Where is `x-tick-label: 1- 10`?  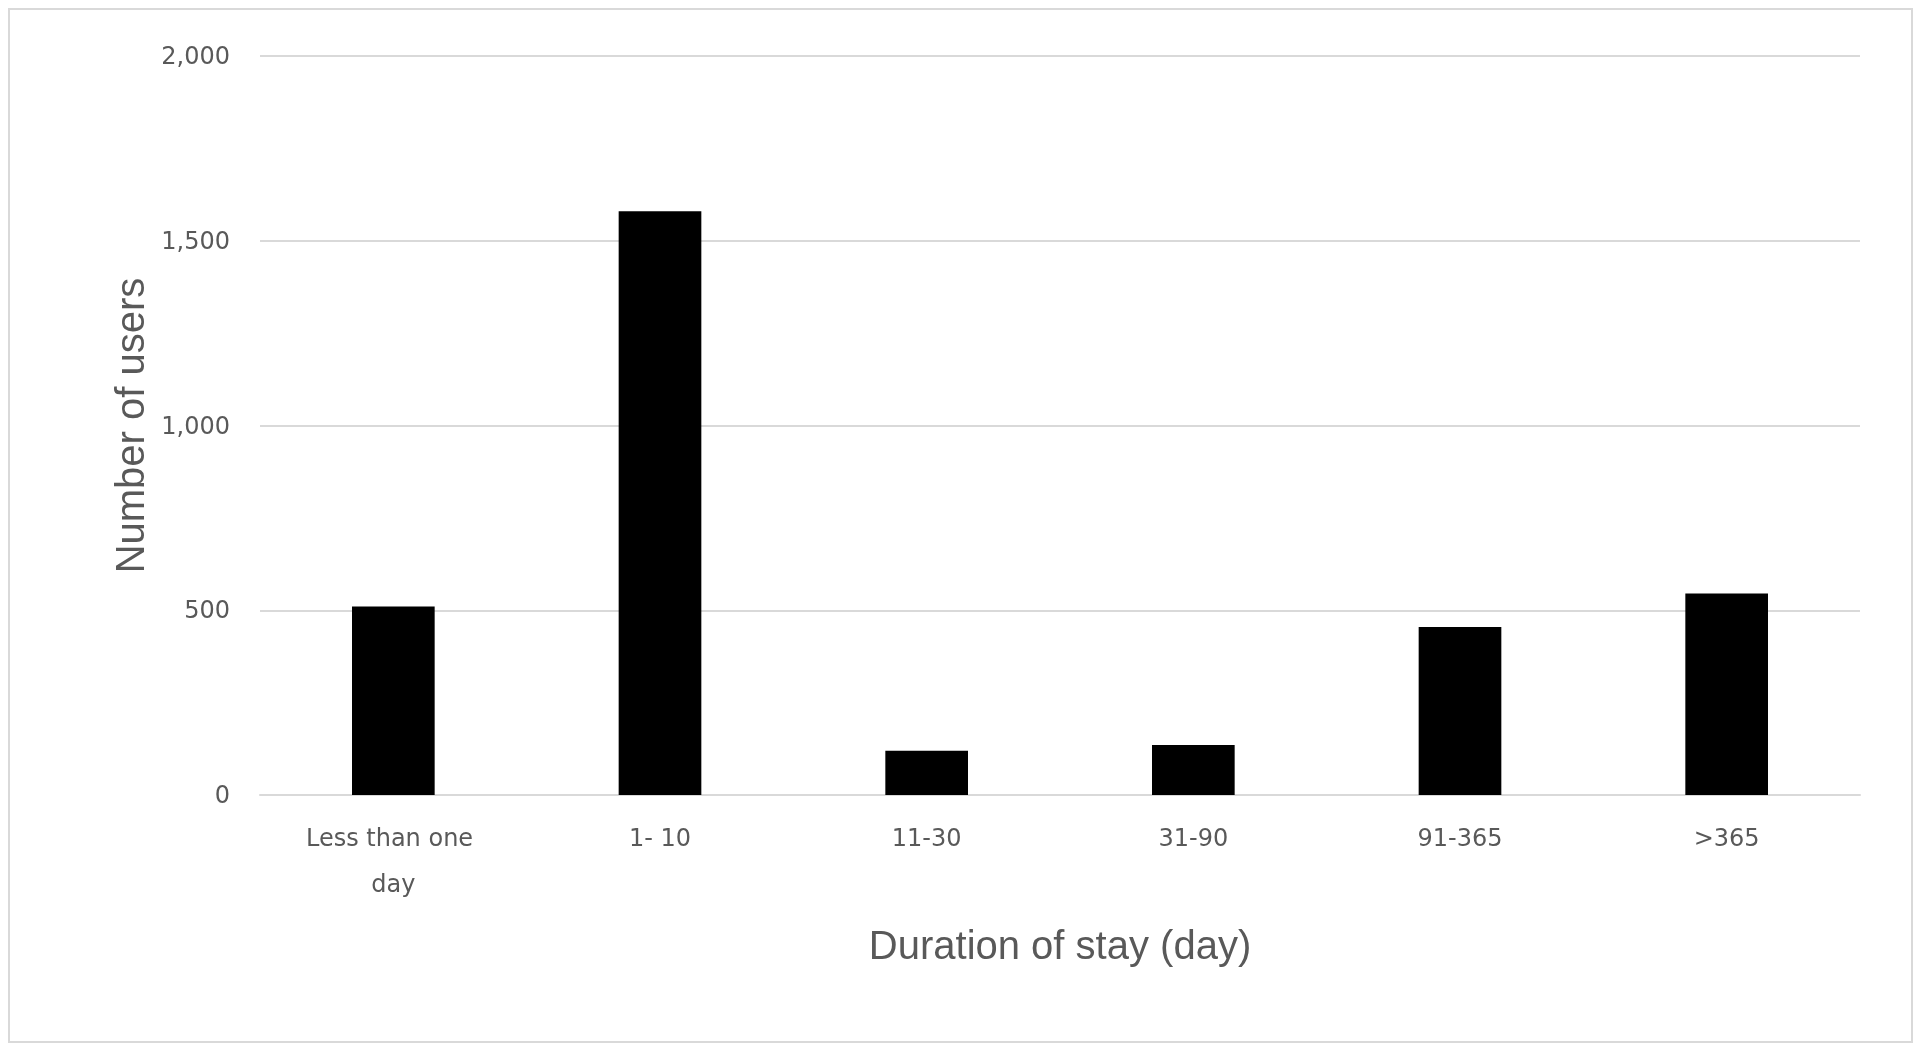 x-tick-label: 1- 10 is located at coordinates (660, 838).